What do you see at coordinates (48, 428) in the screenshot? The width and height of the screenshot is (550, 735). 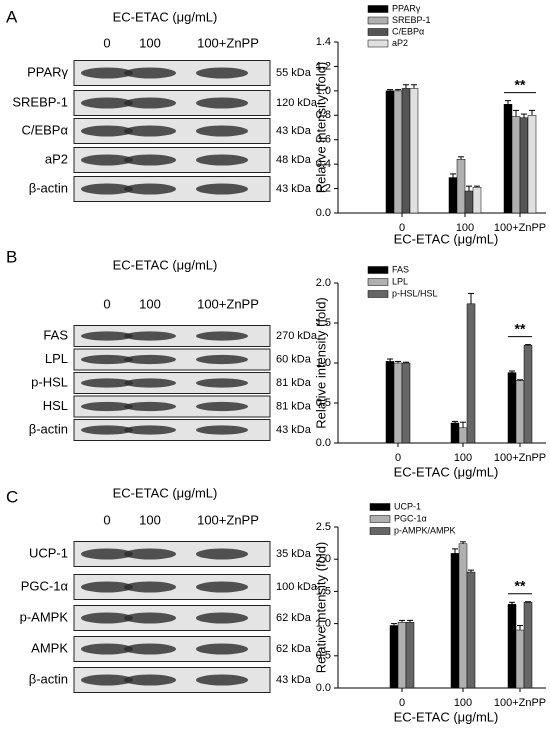 I see `protein-label: β-actin` at bounding box center [48, 428].